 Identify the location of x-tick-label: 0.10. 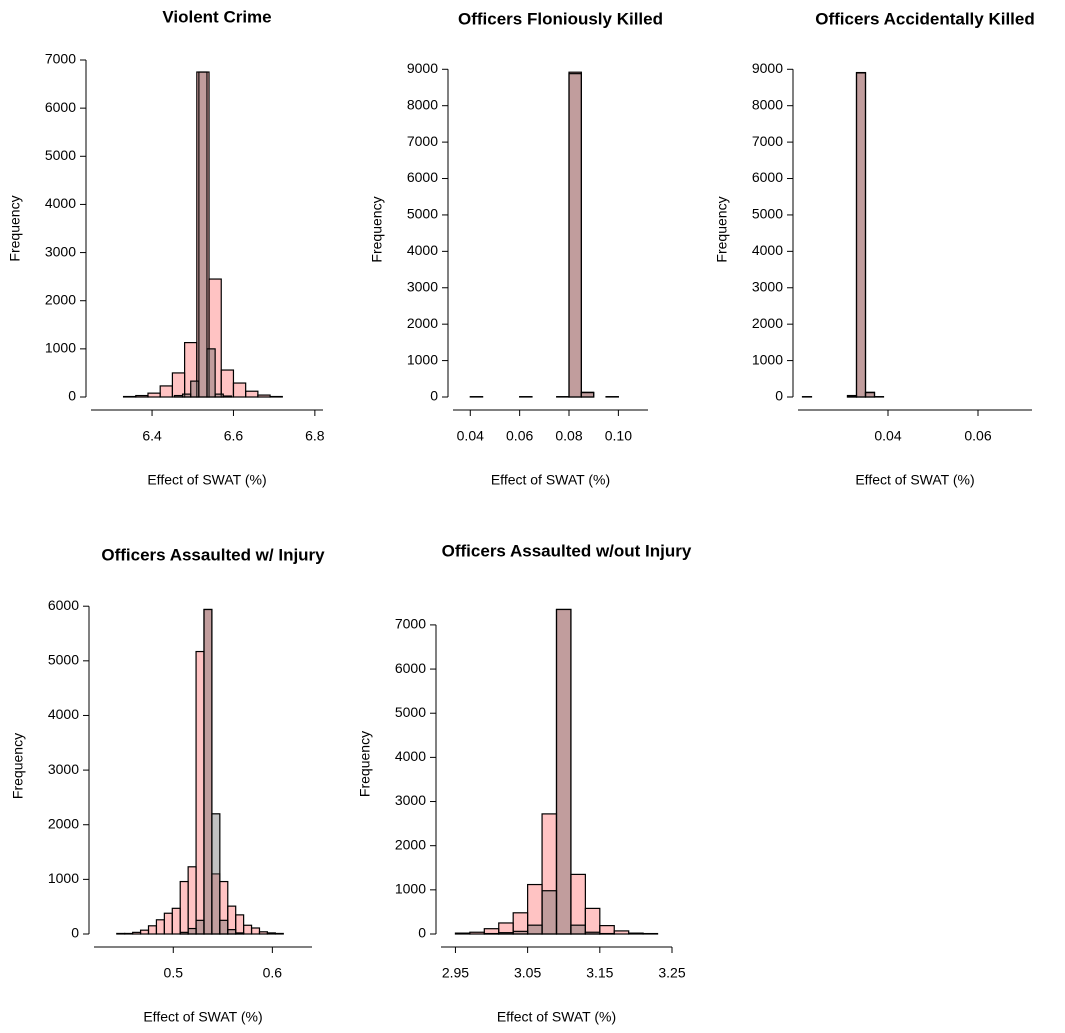
(618, 436).